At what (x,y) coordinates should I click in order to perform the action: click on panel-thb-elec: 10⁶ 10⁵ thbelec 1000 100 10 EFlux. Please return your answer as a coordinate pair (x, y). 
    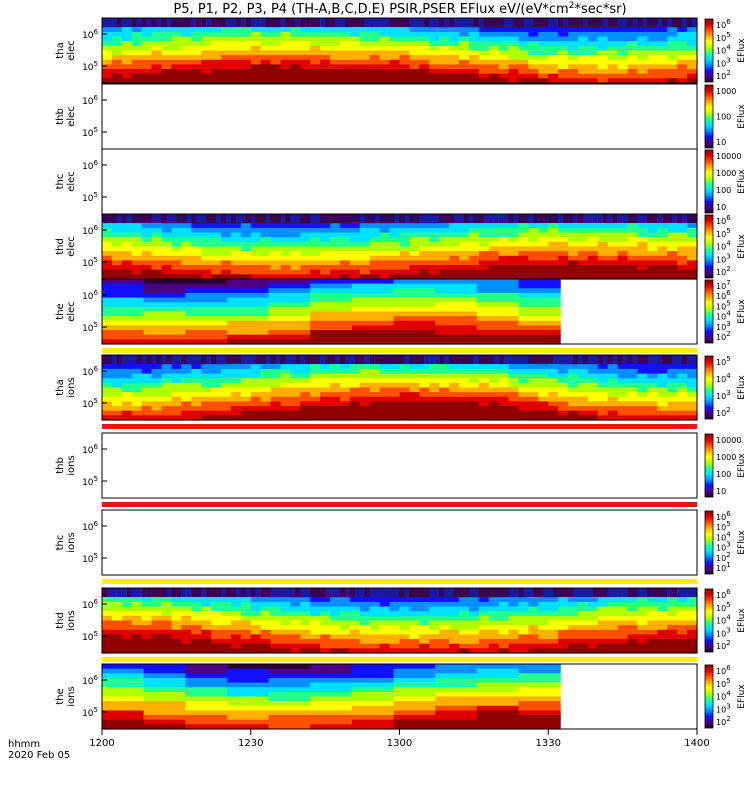
    Looking at the image, I should click on (401, 116).